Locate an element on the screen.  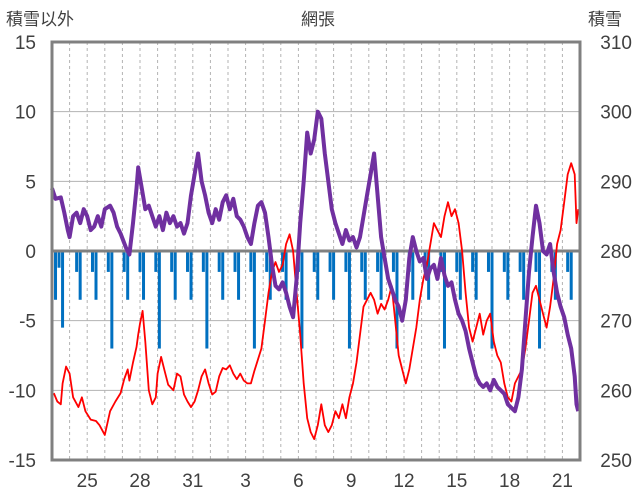
x-tick-label: 18 is located at coordinates (509, 481).